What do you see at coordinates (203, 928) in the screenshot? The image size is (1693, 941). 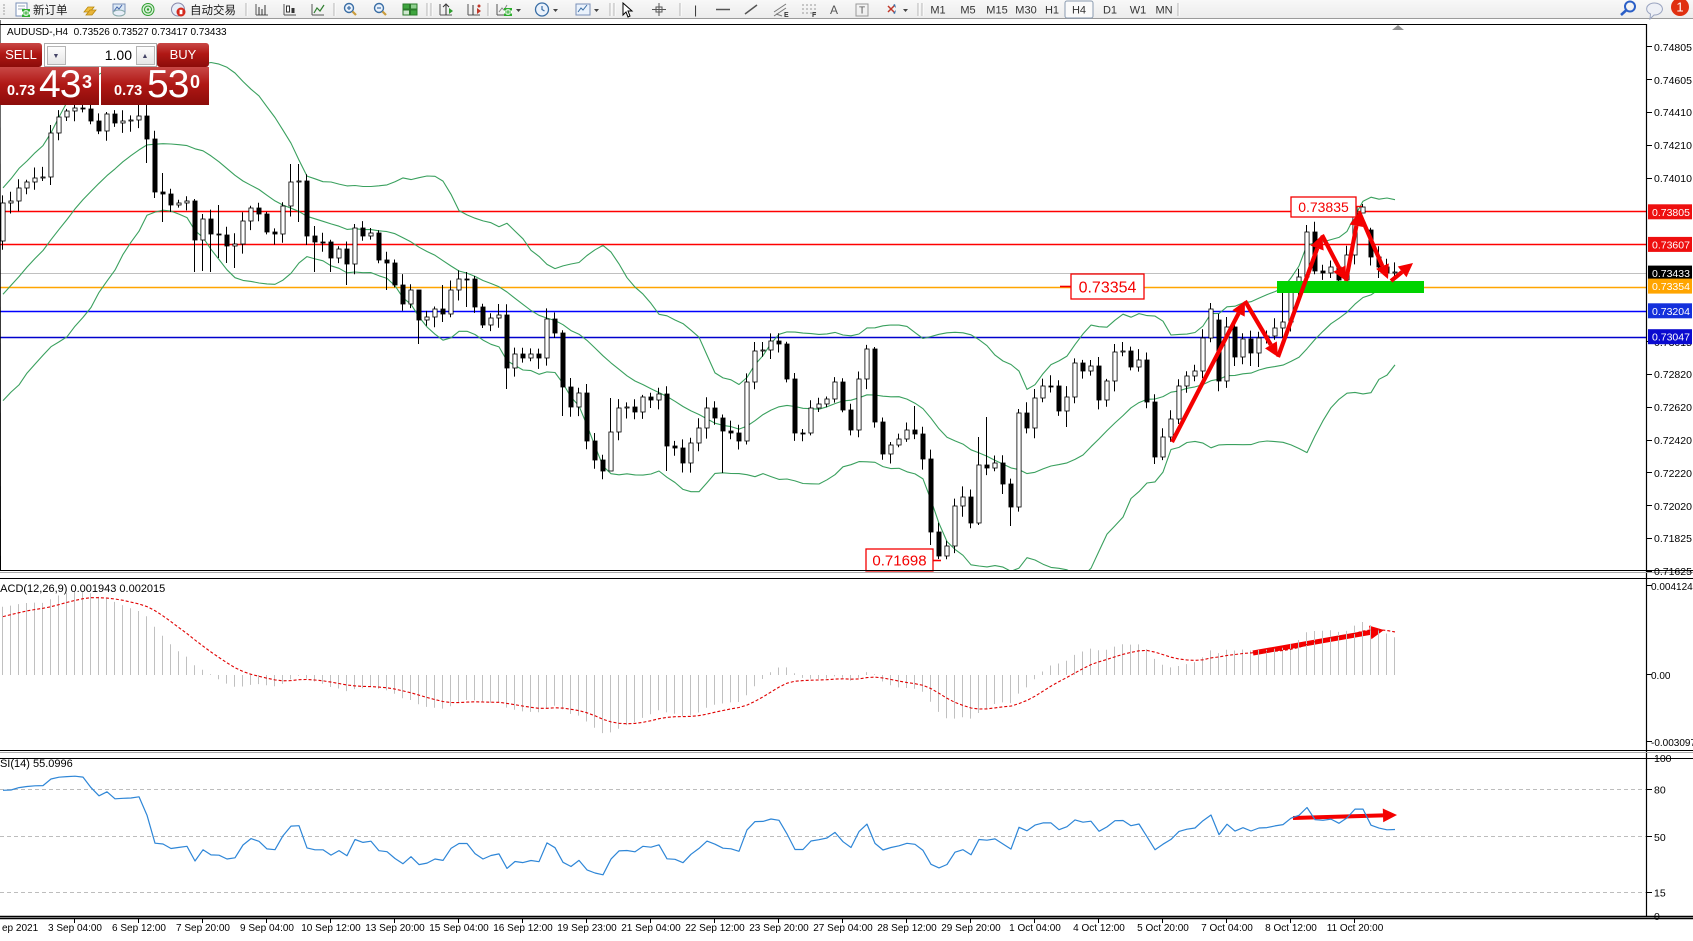 I see `svg-text: 7 Sep 20:00` at bounding box center [203, 928].